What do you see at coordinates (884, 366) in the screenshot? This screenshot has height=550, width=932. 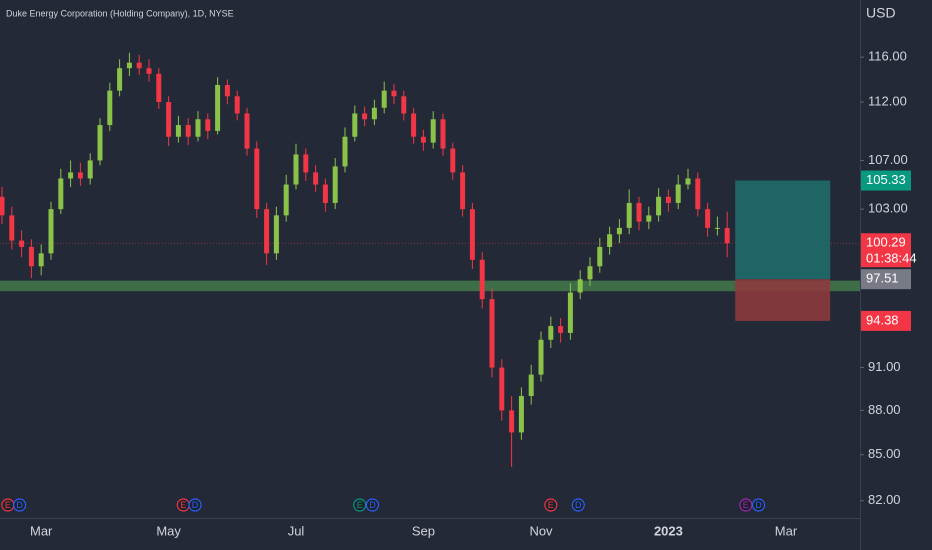 I see `y-tick-label: 91.00` at bounding box center [884, 366].